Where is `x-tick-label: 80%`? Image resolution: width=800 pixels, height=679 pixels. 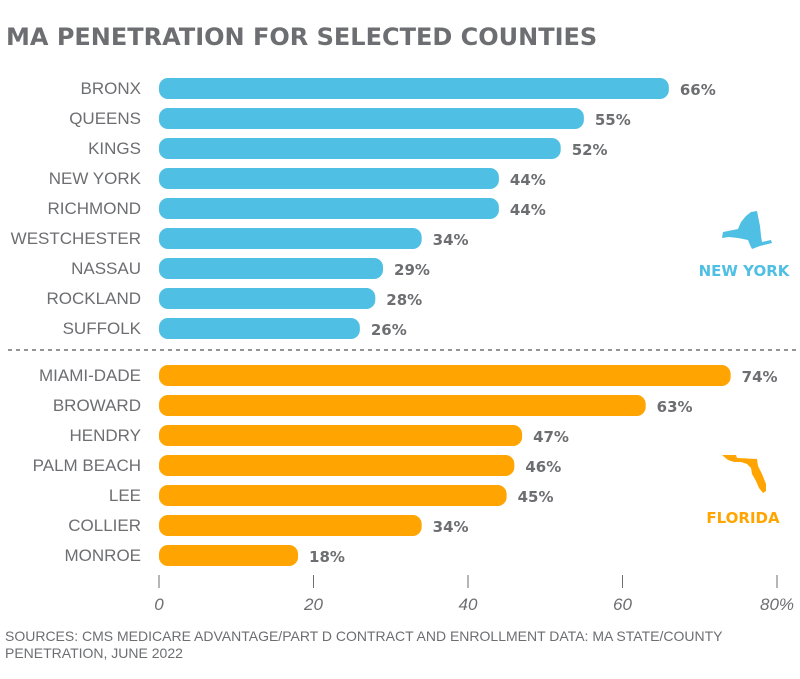 x-tick-label: 80% is located at coordinates (777, 604).